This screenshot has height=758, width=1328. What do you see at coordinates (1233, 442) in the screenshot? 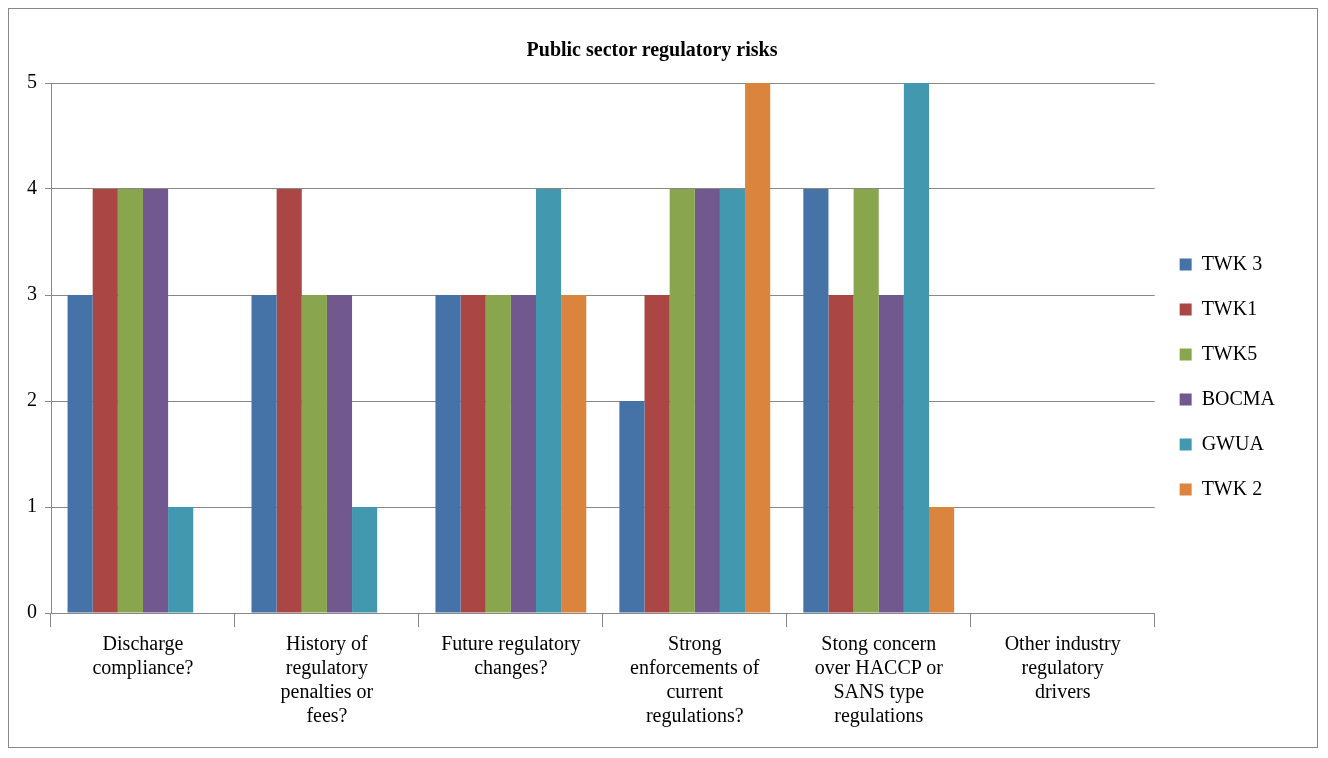
I see `legend-label: GWUA` at bounding box center [1233, 442].